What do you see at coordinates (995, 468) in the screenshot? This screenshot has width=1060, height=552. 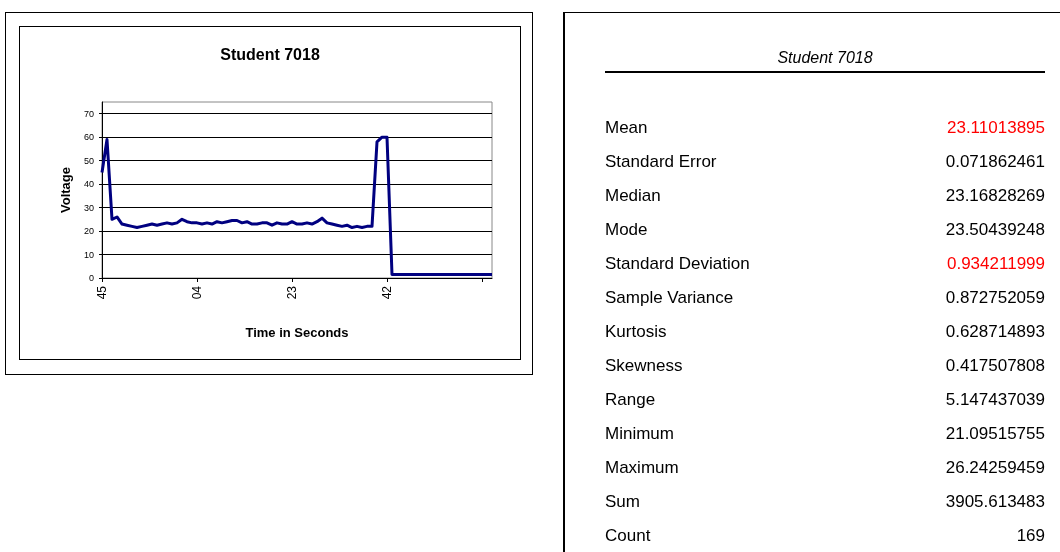 I see `text: 26.24259459` at bounding box center [995, 468].